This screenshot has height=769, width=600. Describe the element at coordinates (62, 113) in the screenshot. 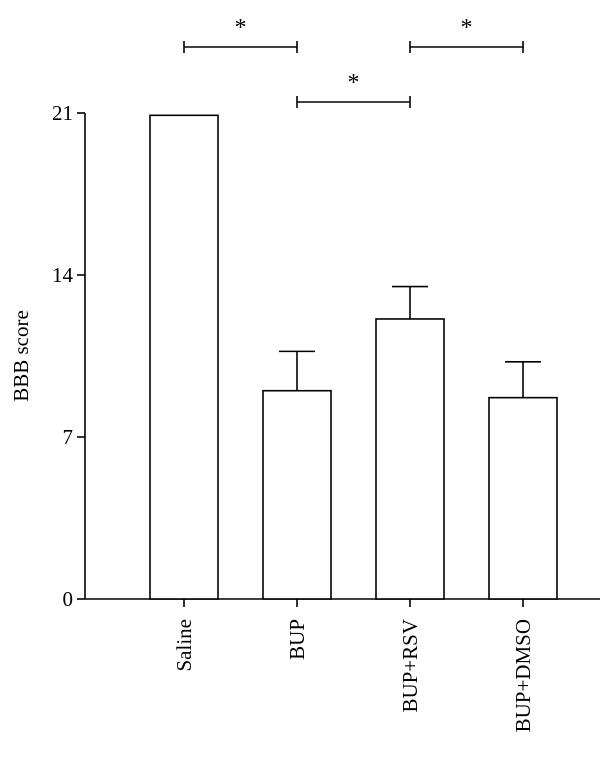

I see `y-tick-label: 21` at that location.